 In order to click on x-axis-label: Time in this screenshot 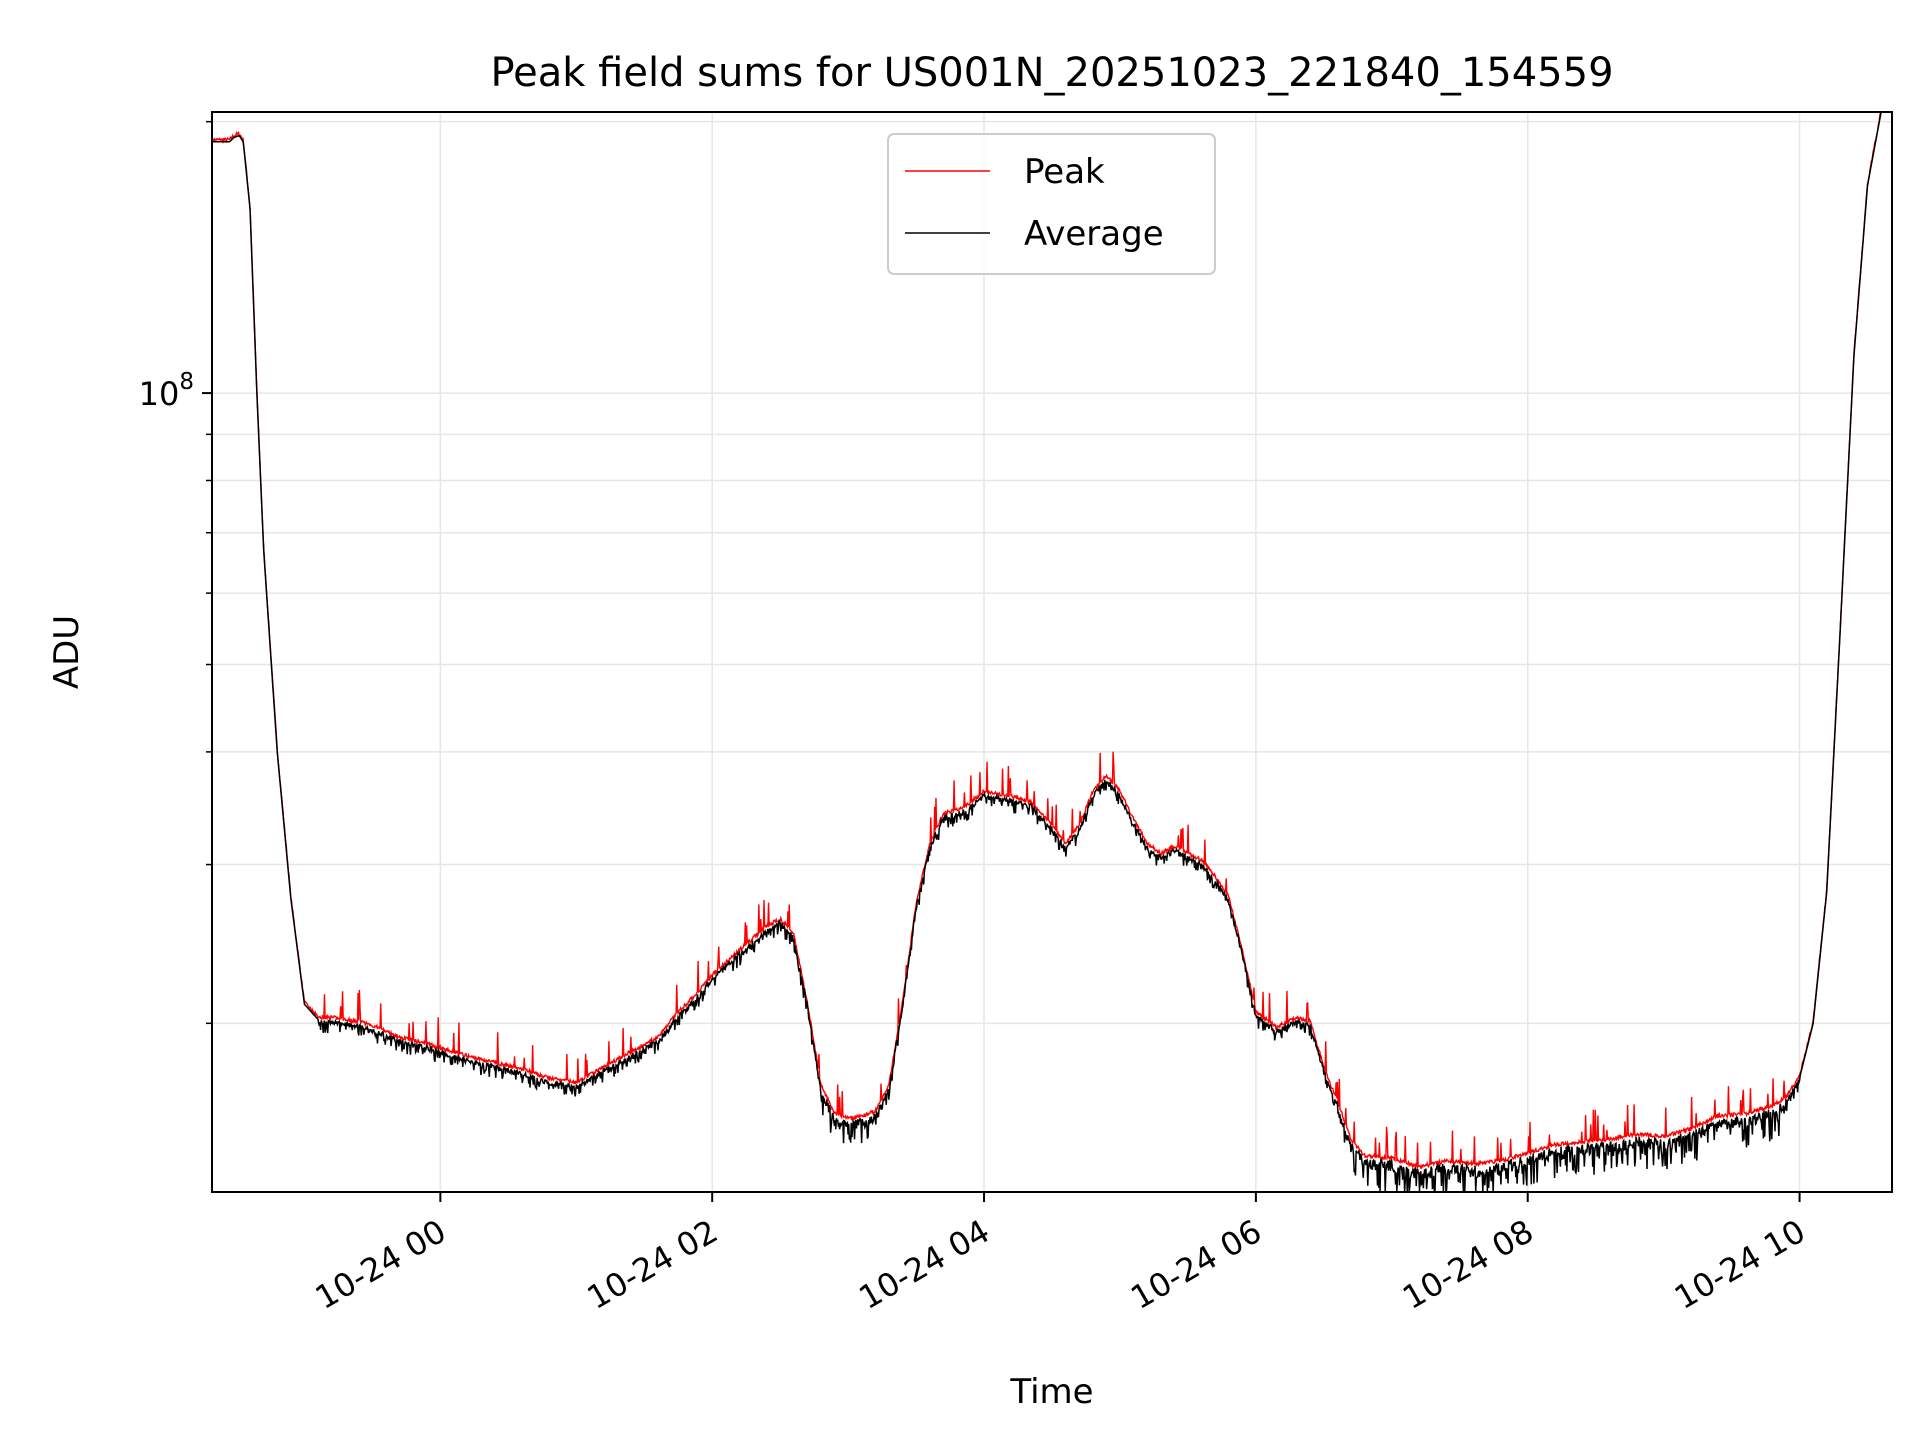, I will do `click(1051, 1392)`.